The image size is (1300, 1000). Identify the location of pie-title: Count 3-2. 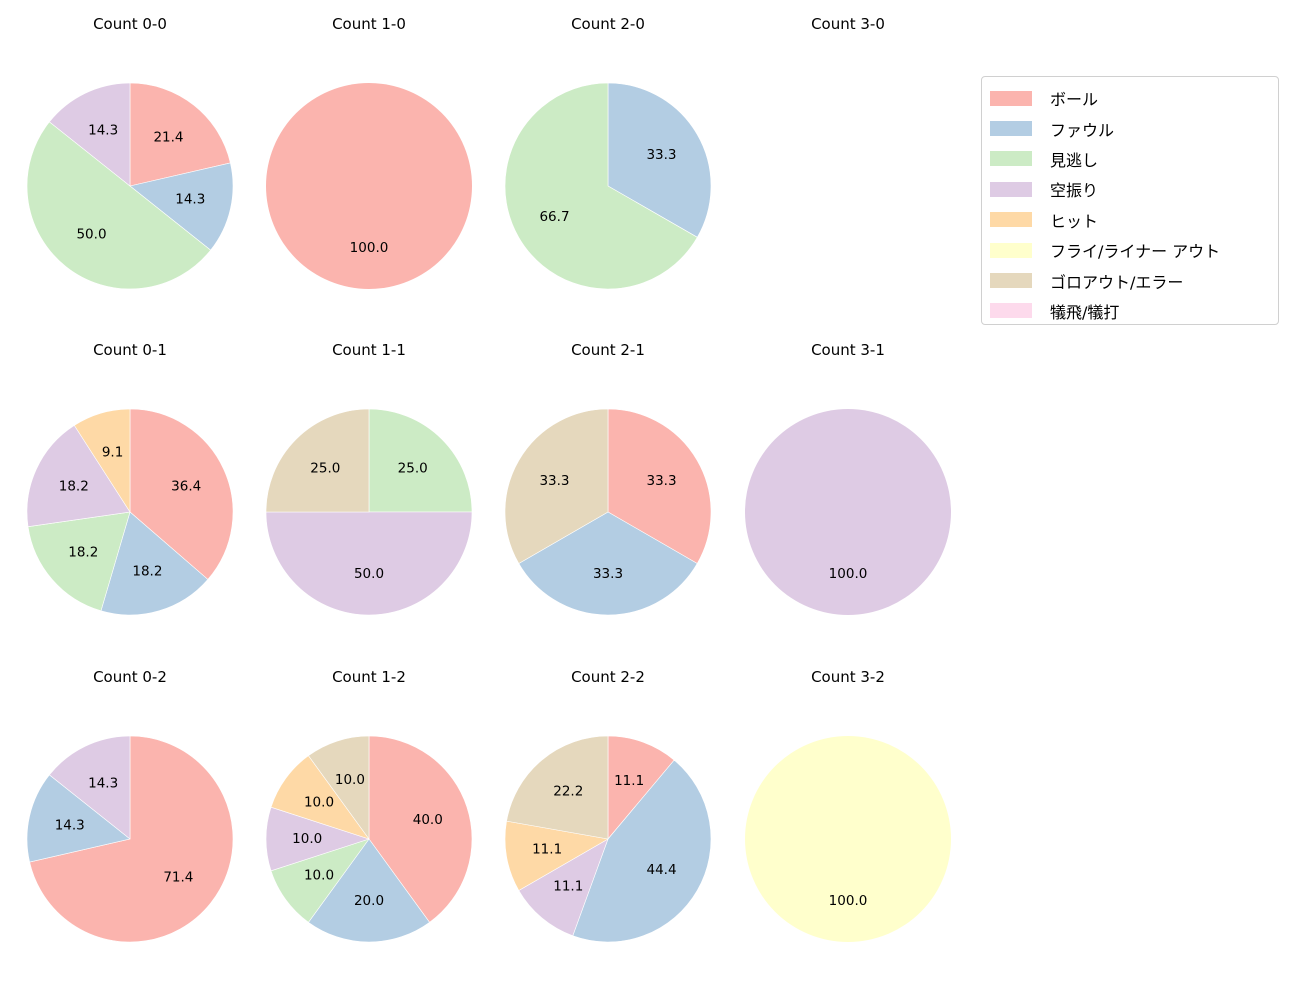
(848, 677).